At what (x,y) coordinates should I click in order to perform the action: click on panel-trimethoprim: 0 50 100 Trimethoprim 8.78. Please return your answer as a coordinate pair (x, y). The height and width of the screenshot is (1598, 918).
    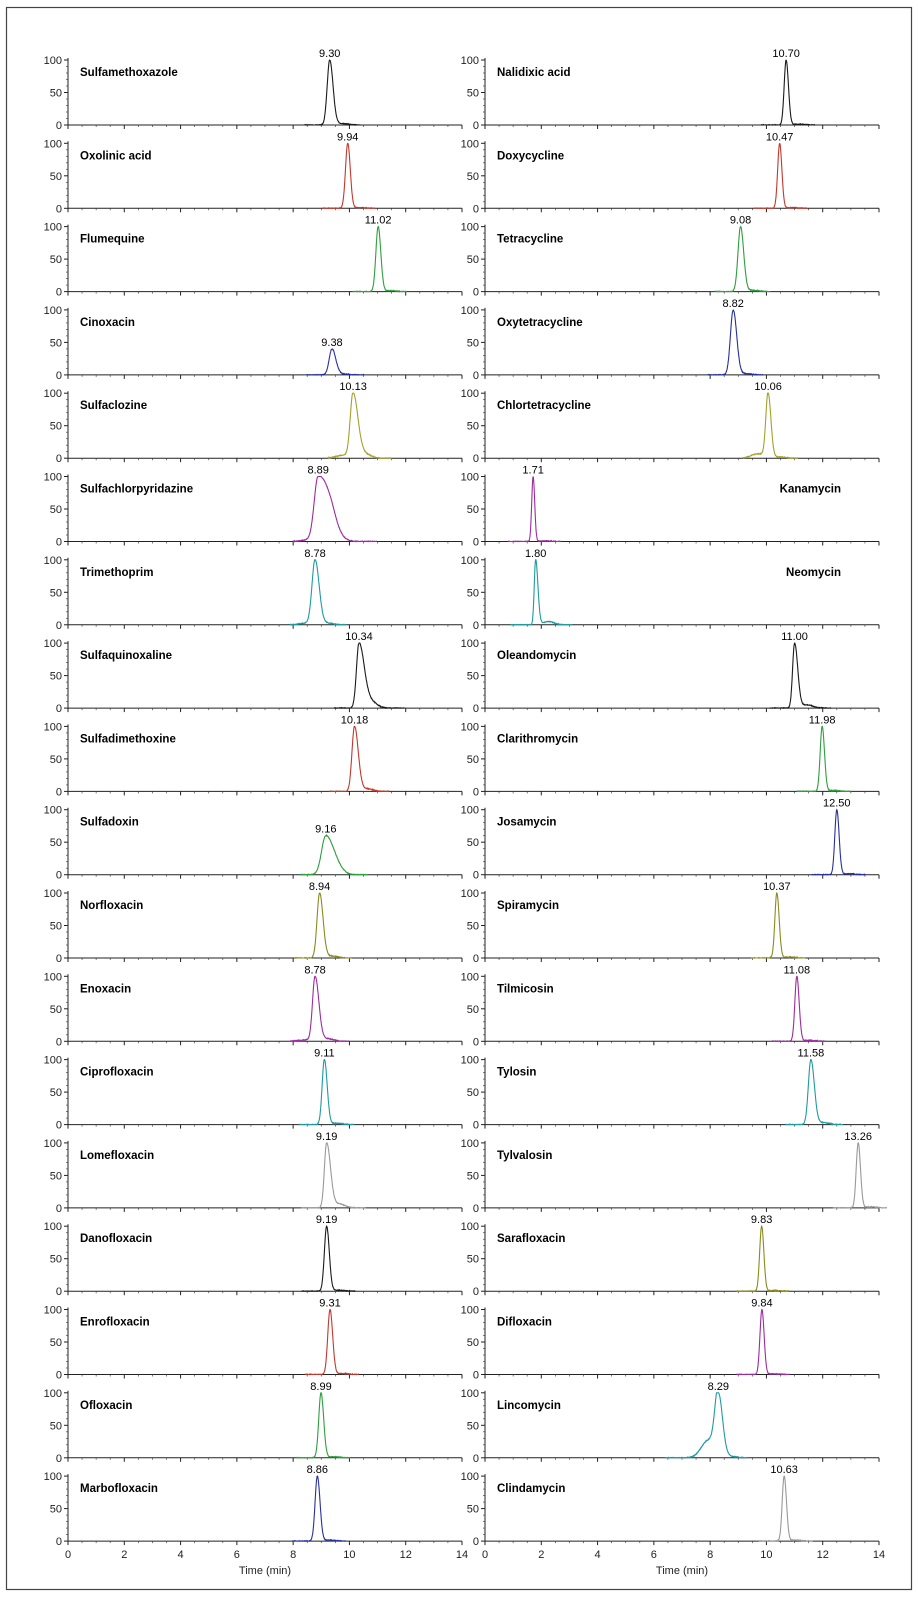
    Looking at the image, I should click on (253, 590).